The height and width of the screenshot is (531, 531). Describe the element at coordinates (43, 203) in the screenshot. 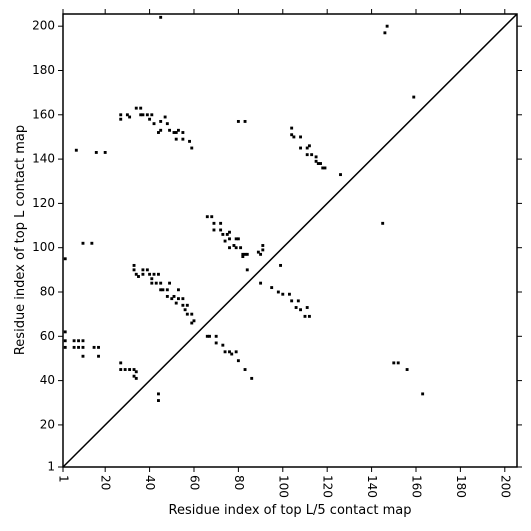

I see `y-tick-label: 120` at that location.